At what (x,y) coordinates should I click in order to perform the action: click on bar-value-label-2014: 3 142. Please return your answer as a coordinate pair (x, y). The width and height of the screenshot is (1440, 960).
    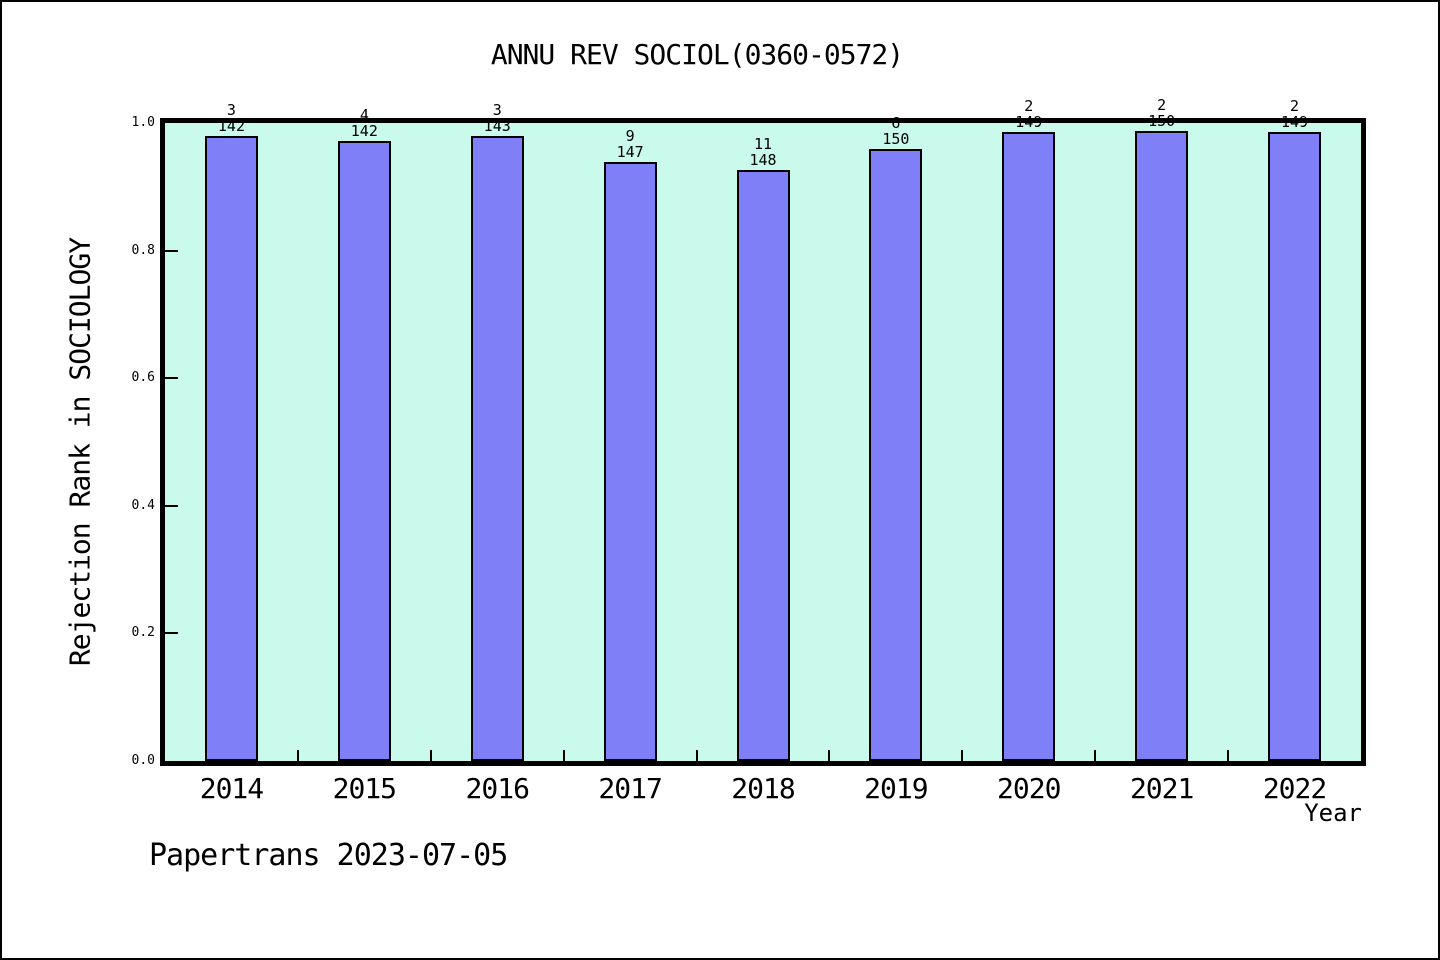
    Looking at the image, I should click on (231, 118).